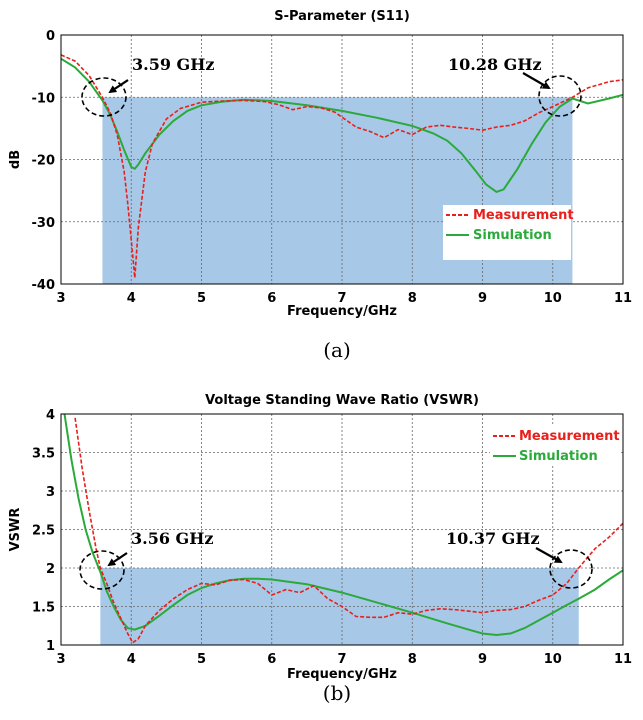  What do you see at coordinates (44, 285) in the screenshot?
I see `y-tick-label: -40` at bounding box center [44, 285].